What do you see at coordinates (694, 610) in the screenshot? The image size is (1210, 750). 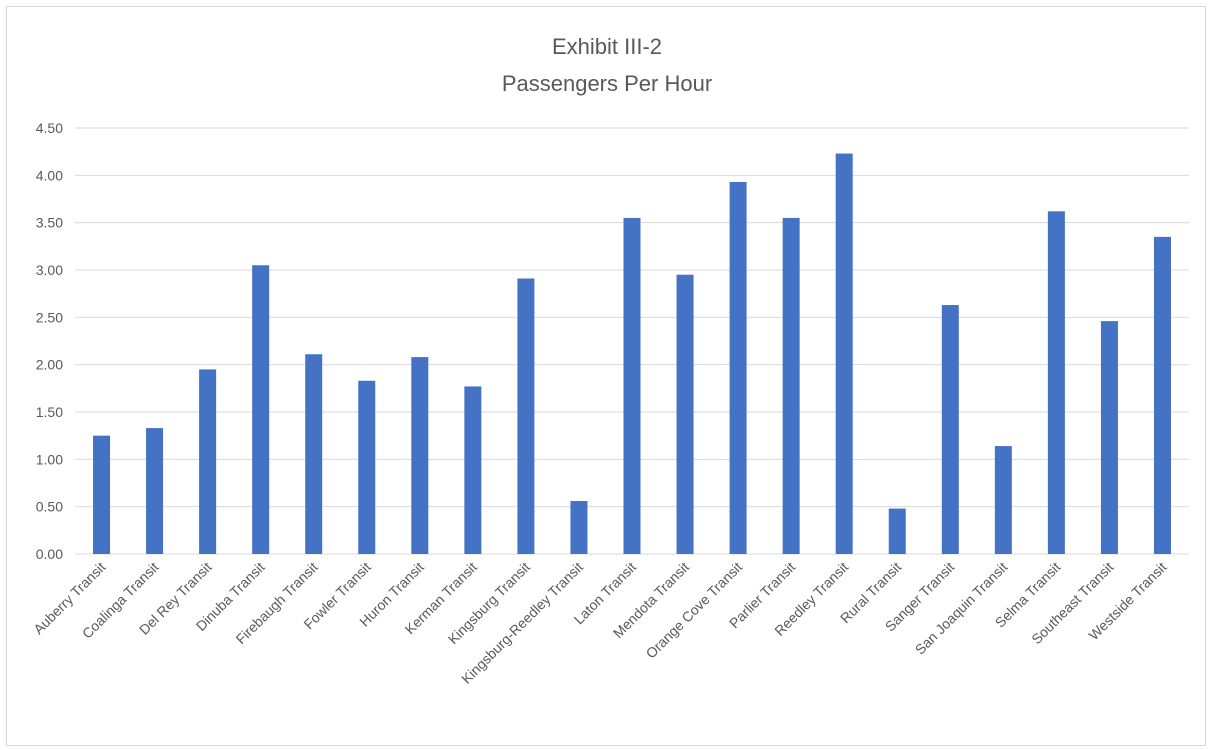 I see `x-category-label: Orange Cove Transit` at bounding box center [694, 610].